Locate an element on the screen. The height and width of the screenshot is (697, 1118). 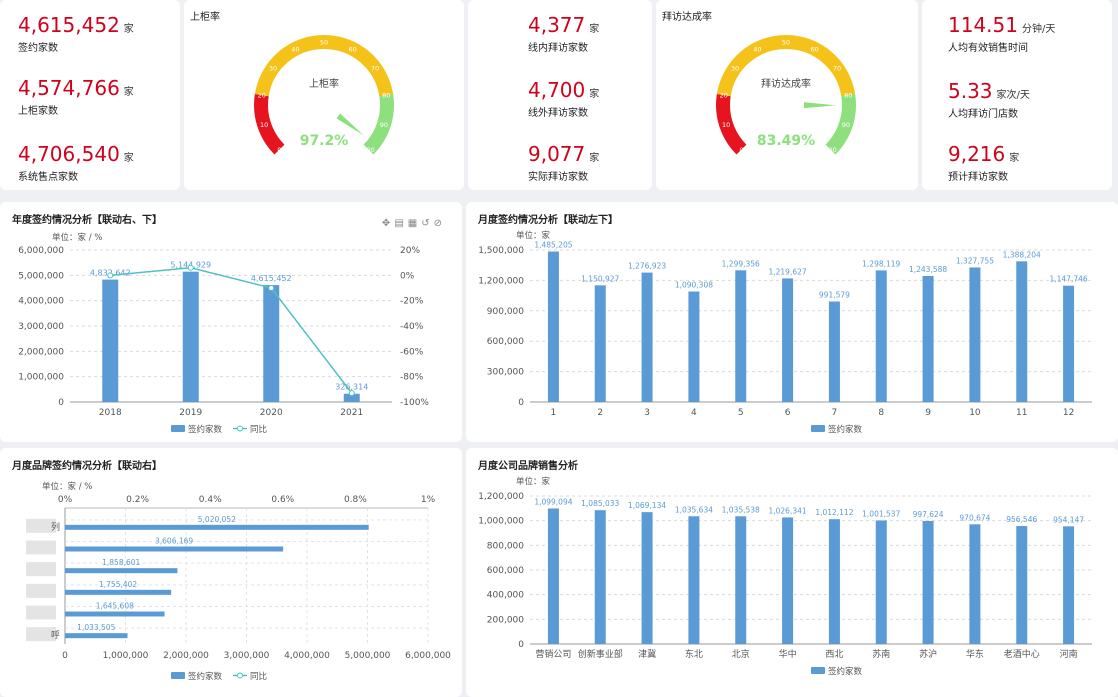
x-tick-label: 4 is located at coordinates (694, 413).